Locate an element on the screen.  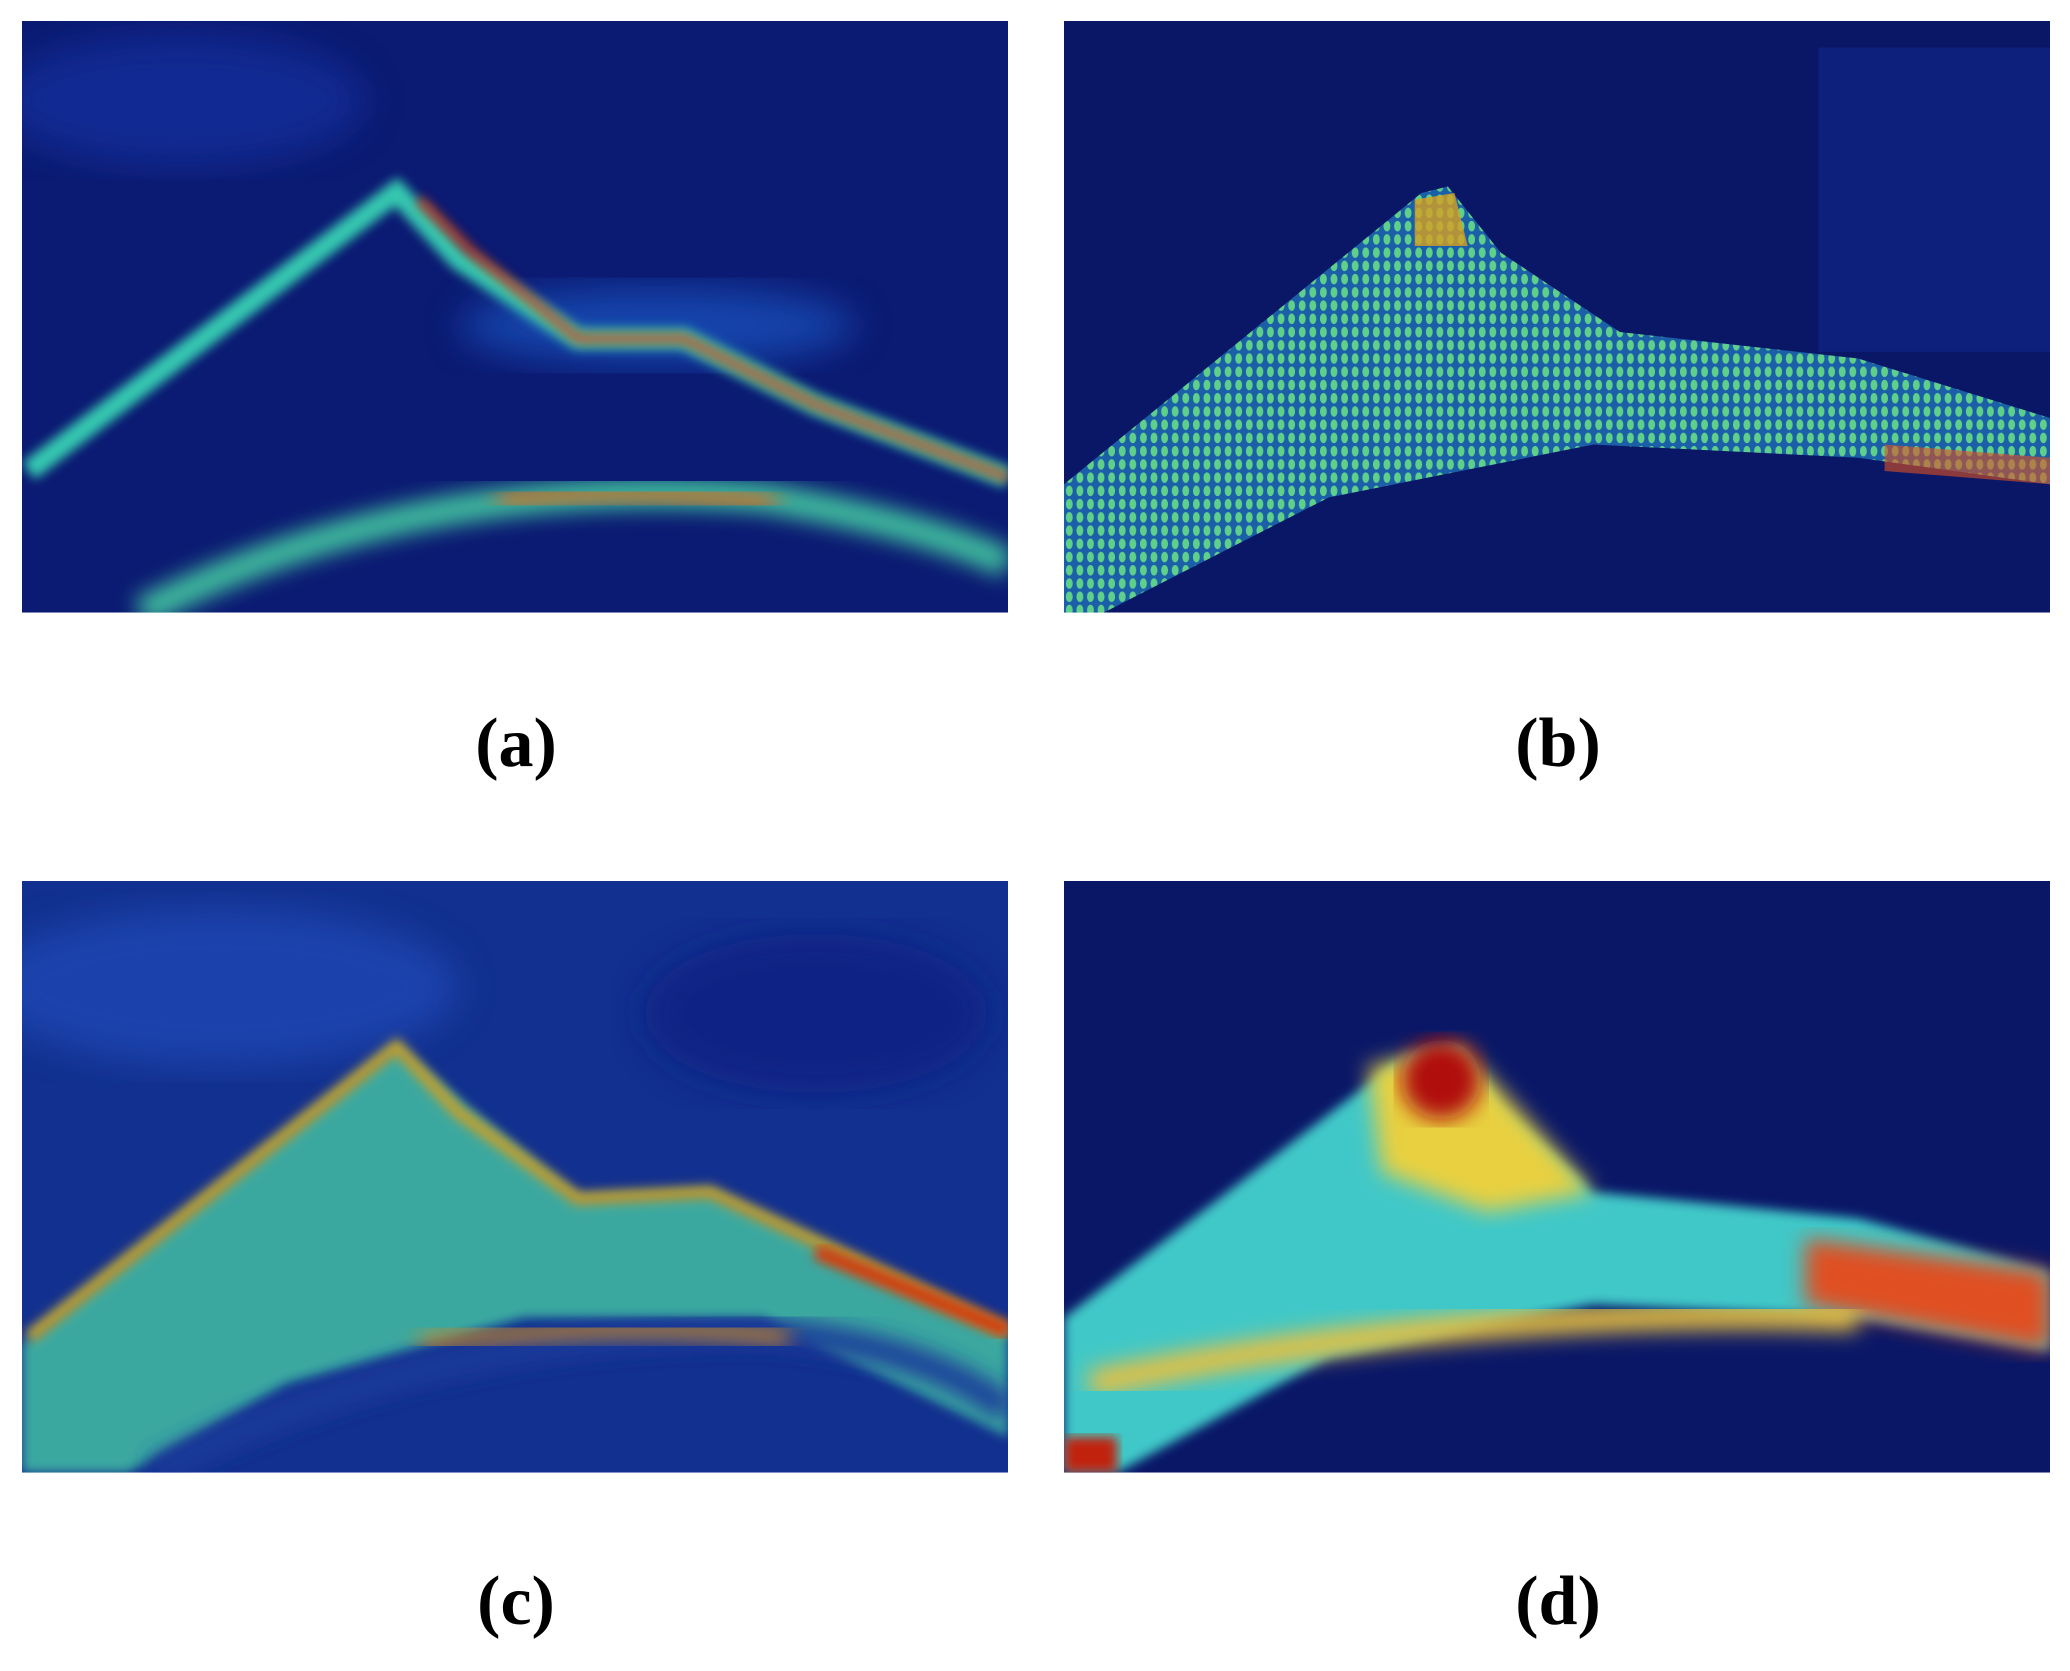
panel-label: (b) is located at coordinates (1558, 743).